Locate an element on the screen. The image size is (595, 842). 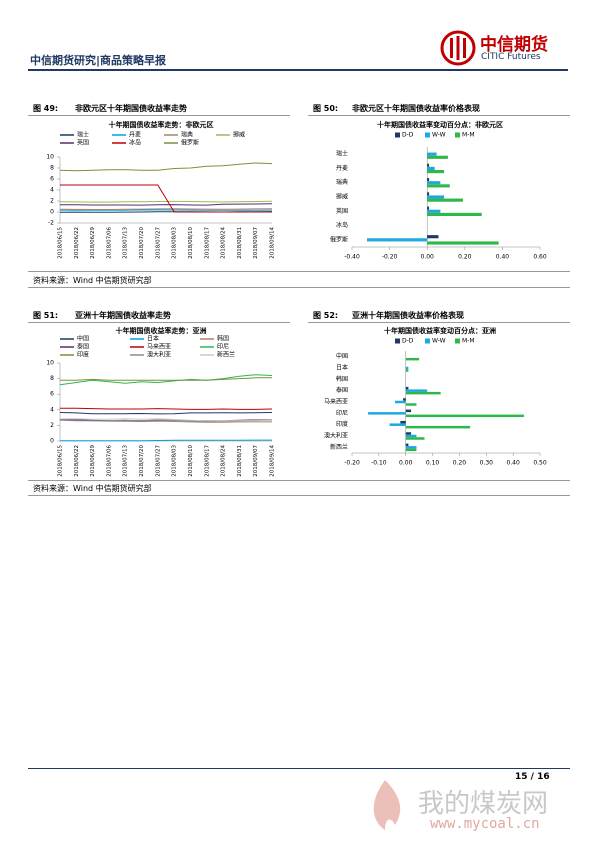
logo-icon is located at coordinates (458, 48).